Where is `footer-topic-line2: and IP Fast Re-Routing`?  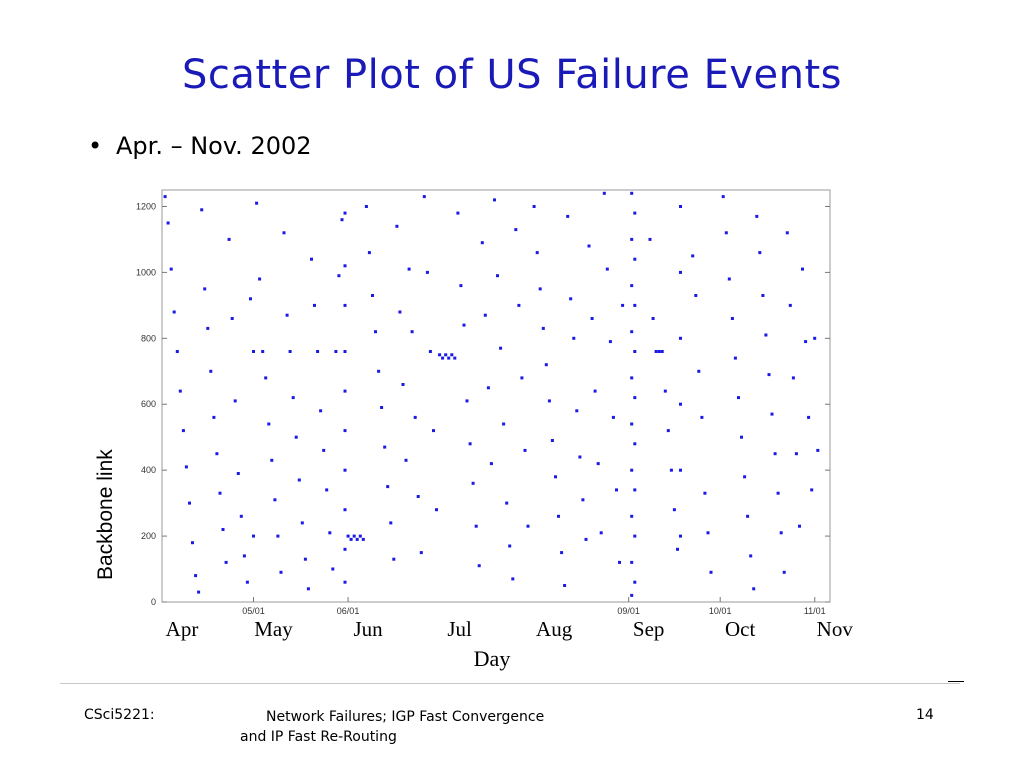
footer-topic-line2: and IP Fast Re-Routing is located at coordinates (318, 737).